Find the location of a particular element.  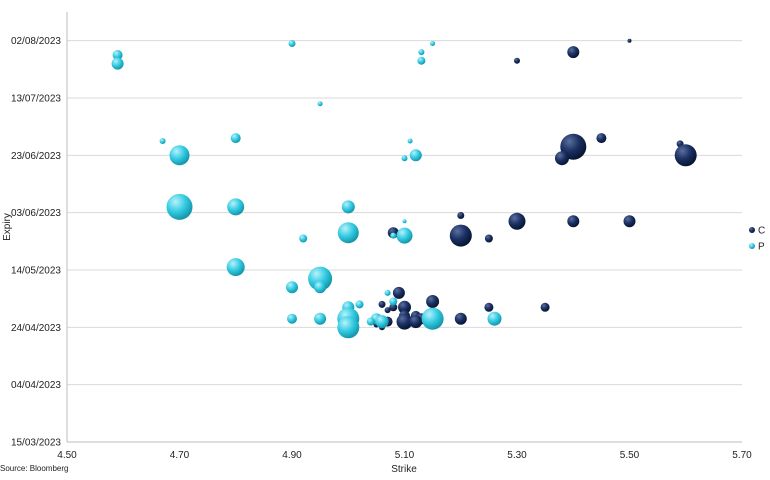

source-note: Source: Bloomberg is located at coordinates (34, 468).